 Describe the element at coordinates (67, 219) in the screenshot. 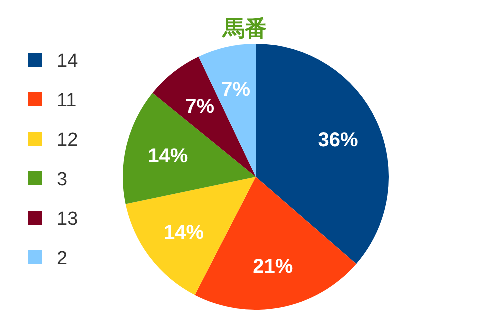

I see `legend-label: 13` at that location.